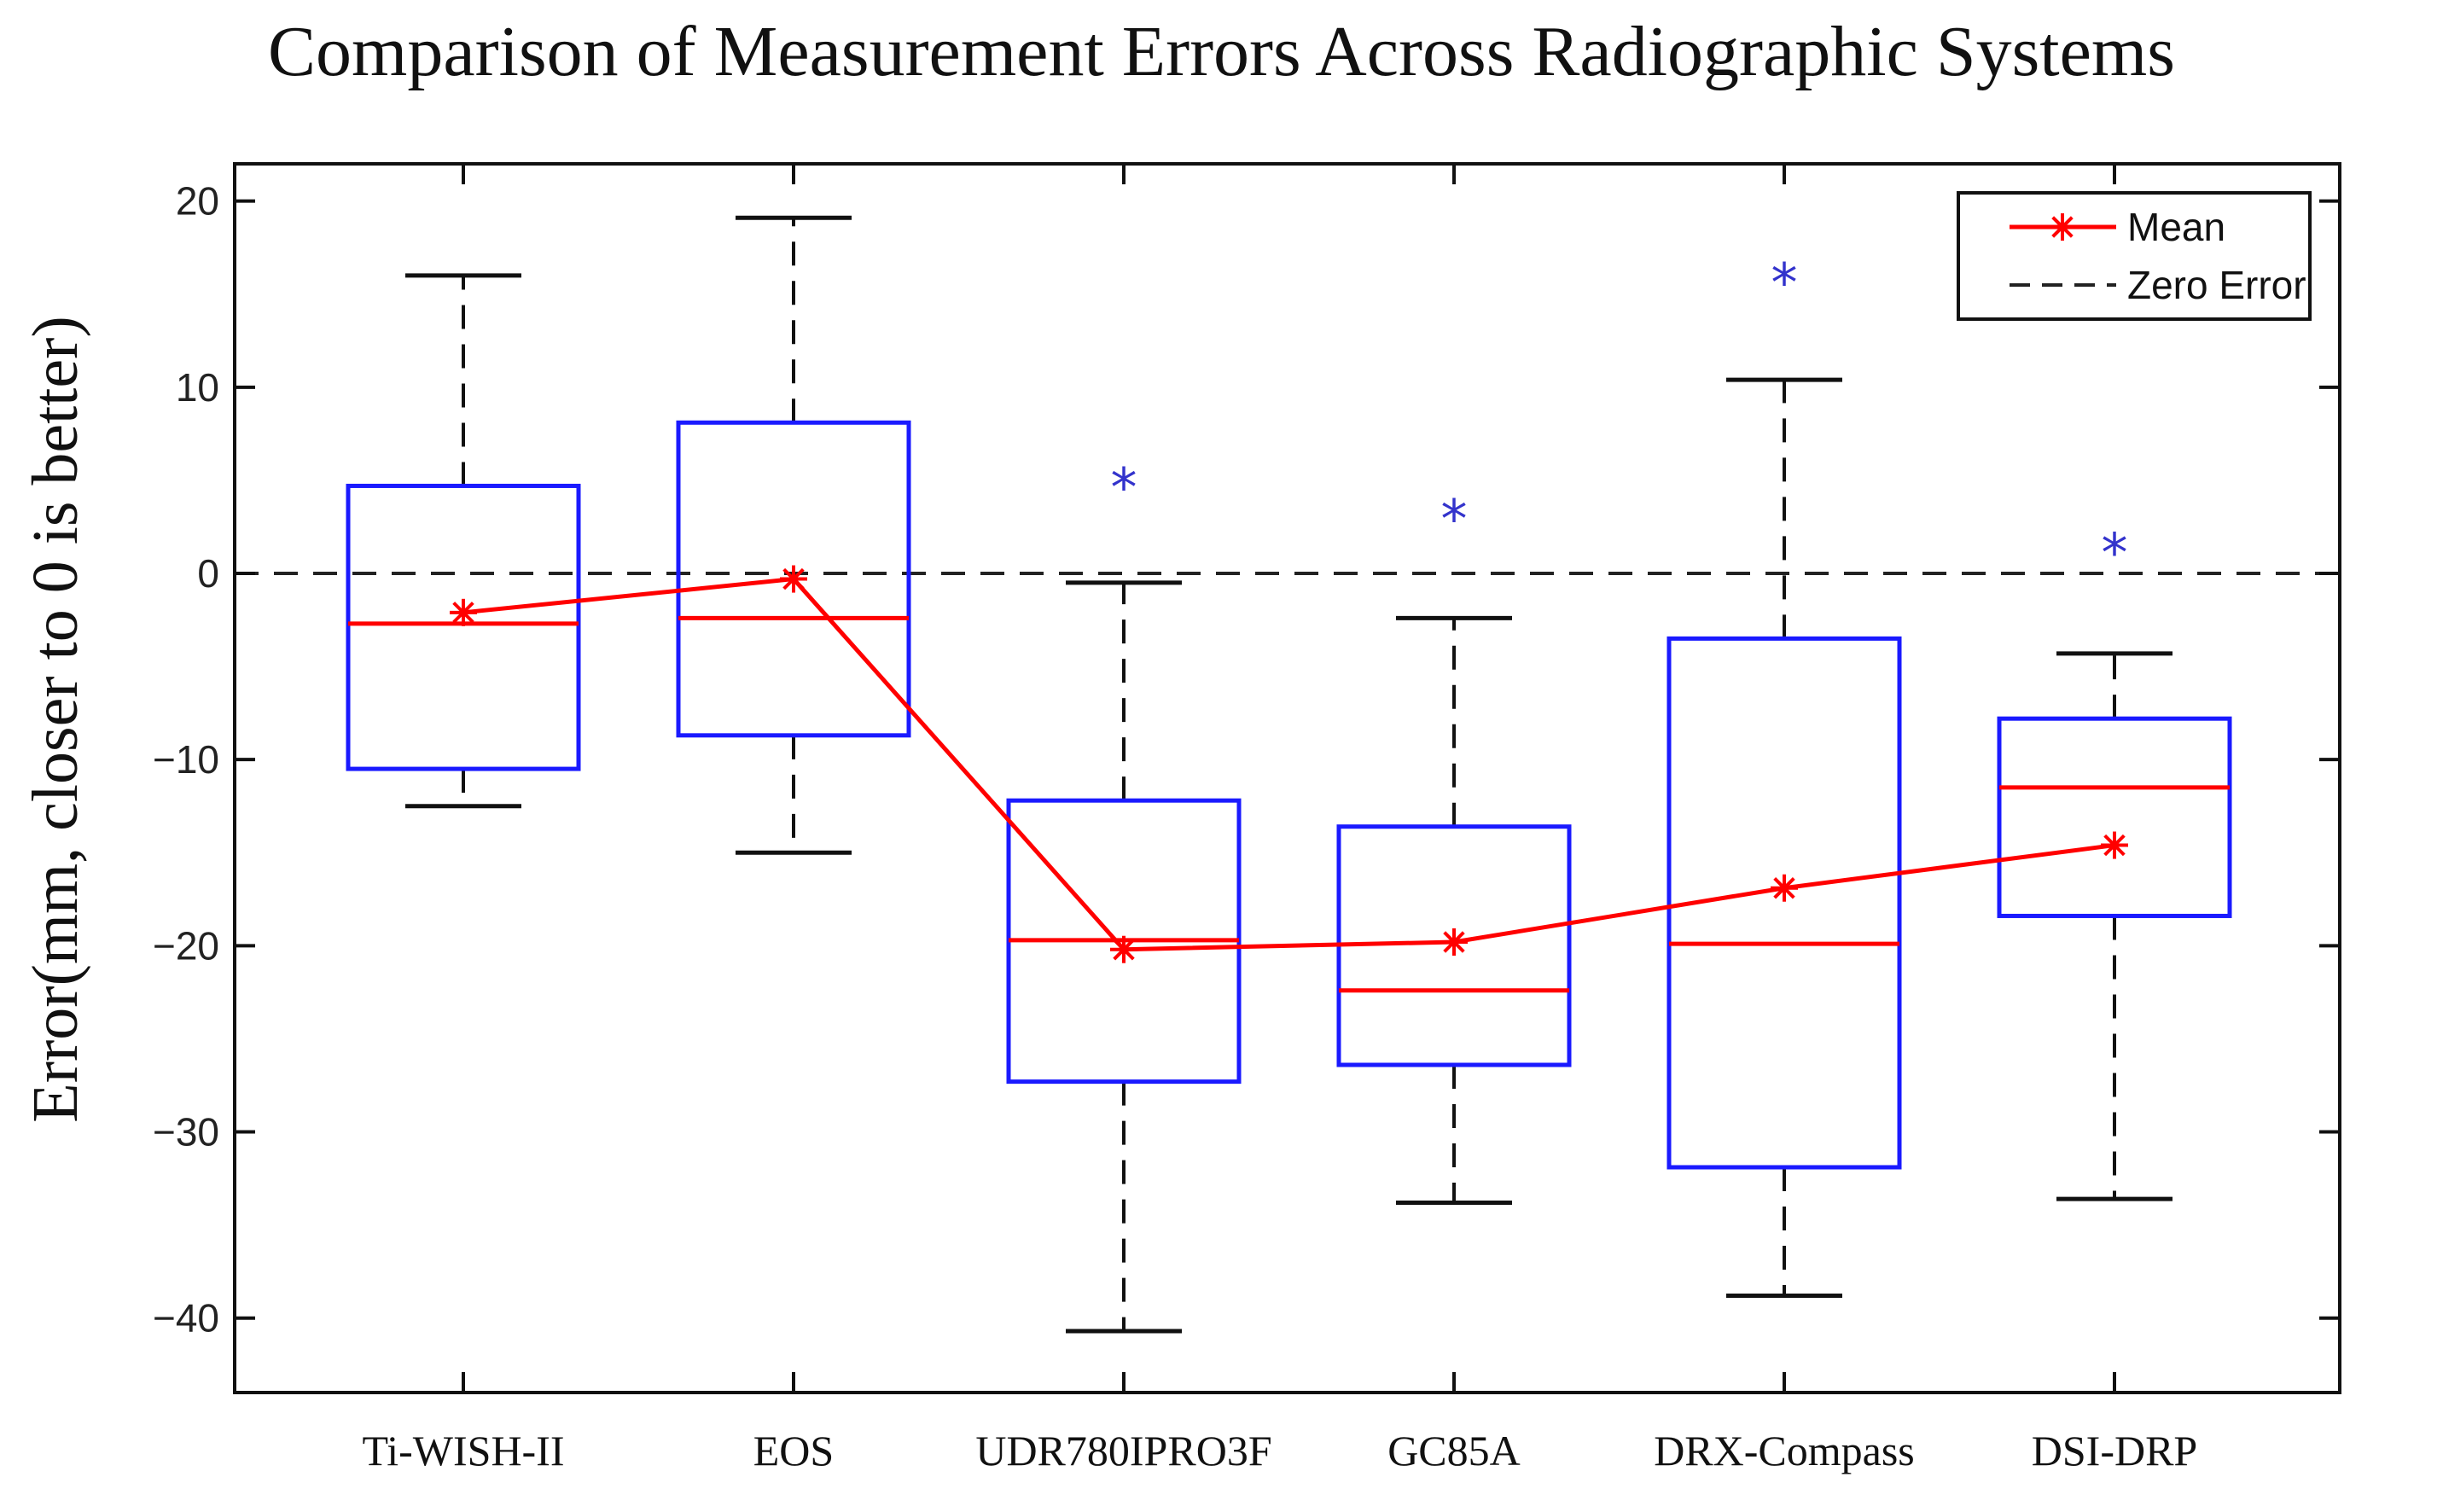  What do you see at coordinates (1784, 1450) in the screenshot?
I see `x-tick-label: DRX-Compass` at bounding box center [1784, 1450].